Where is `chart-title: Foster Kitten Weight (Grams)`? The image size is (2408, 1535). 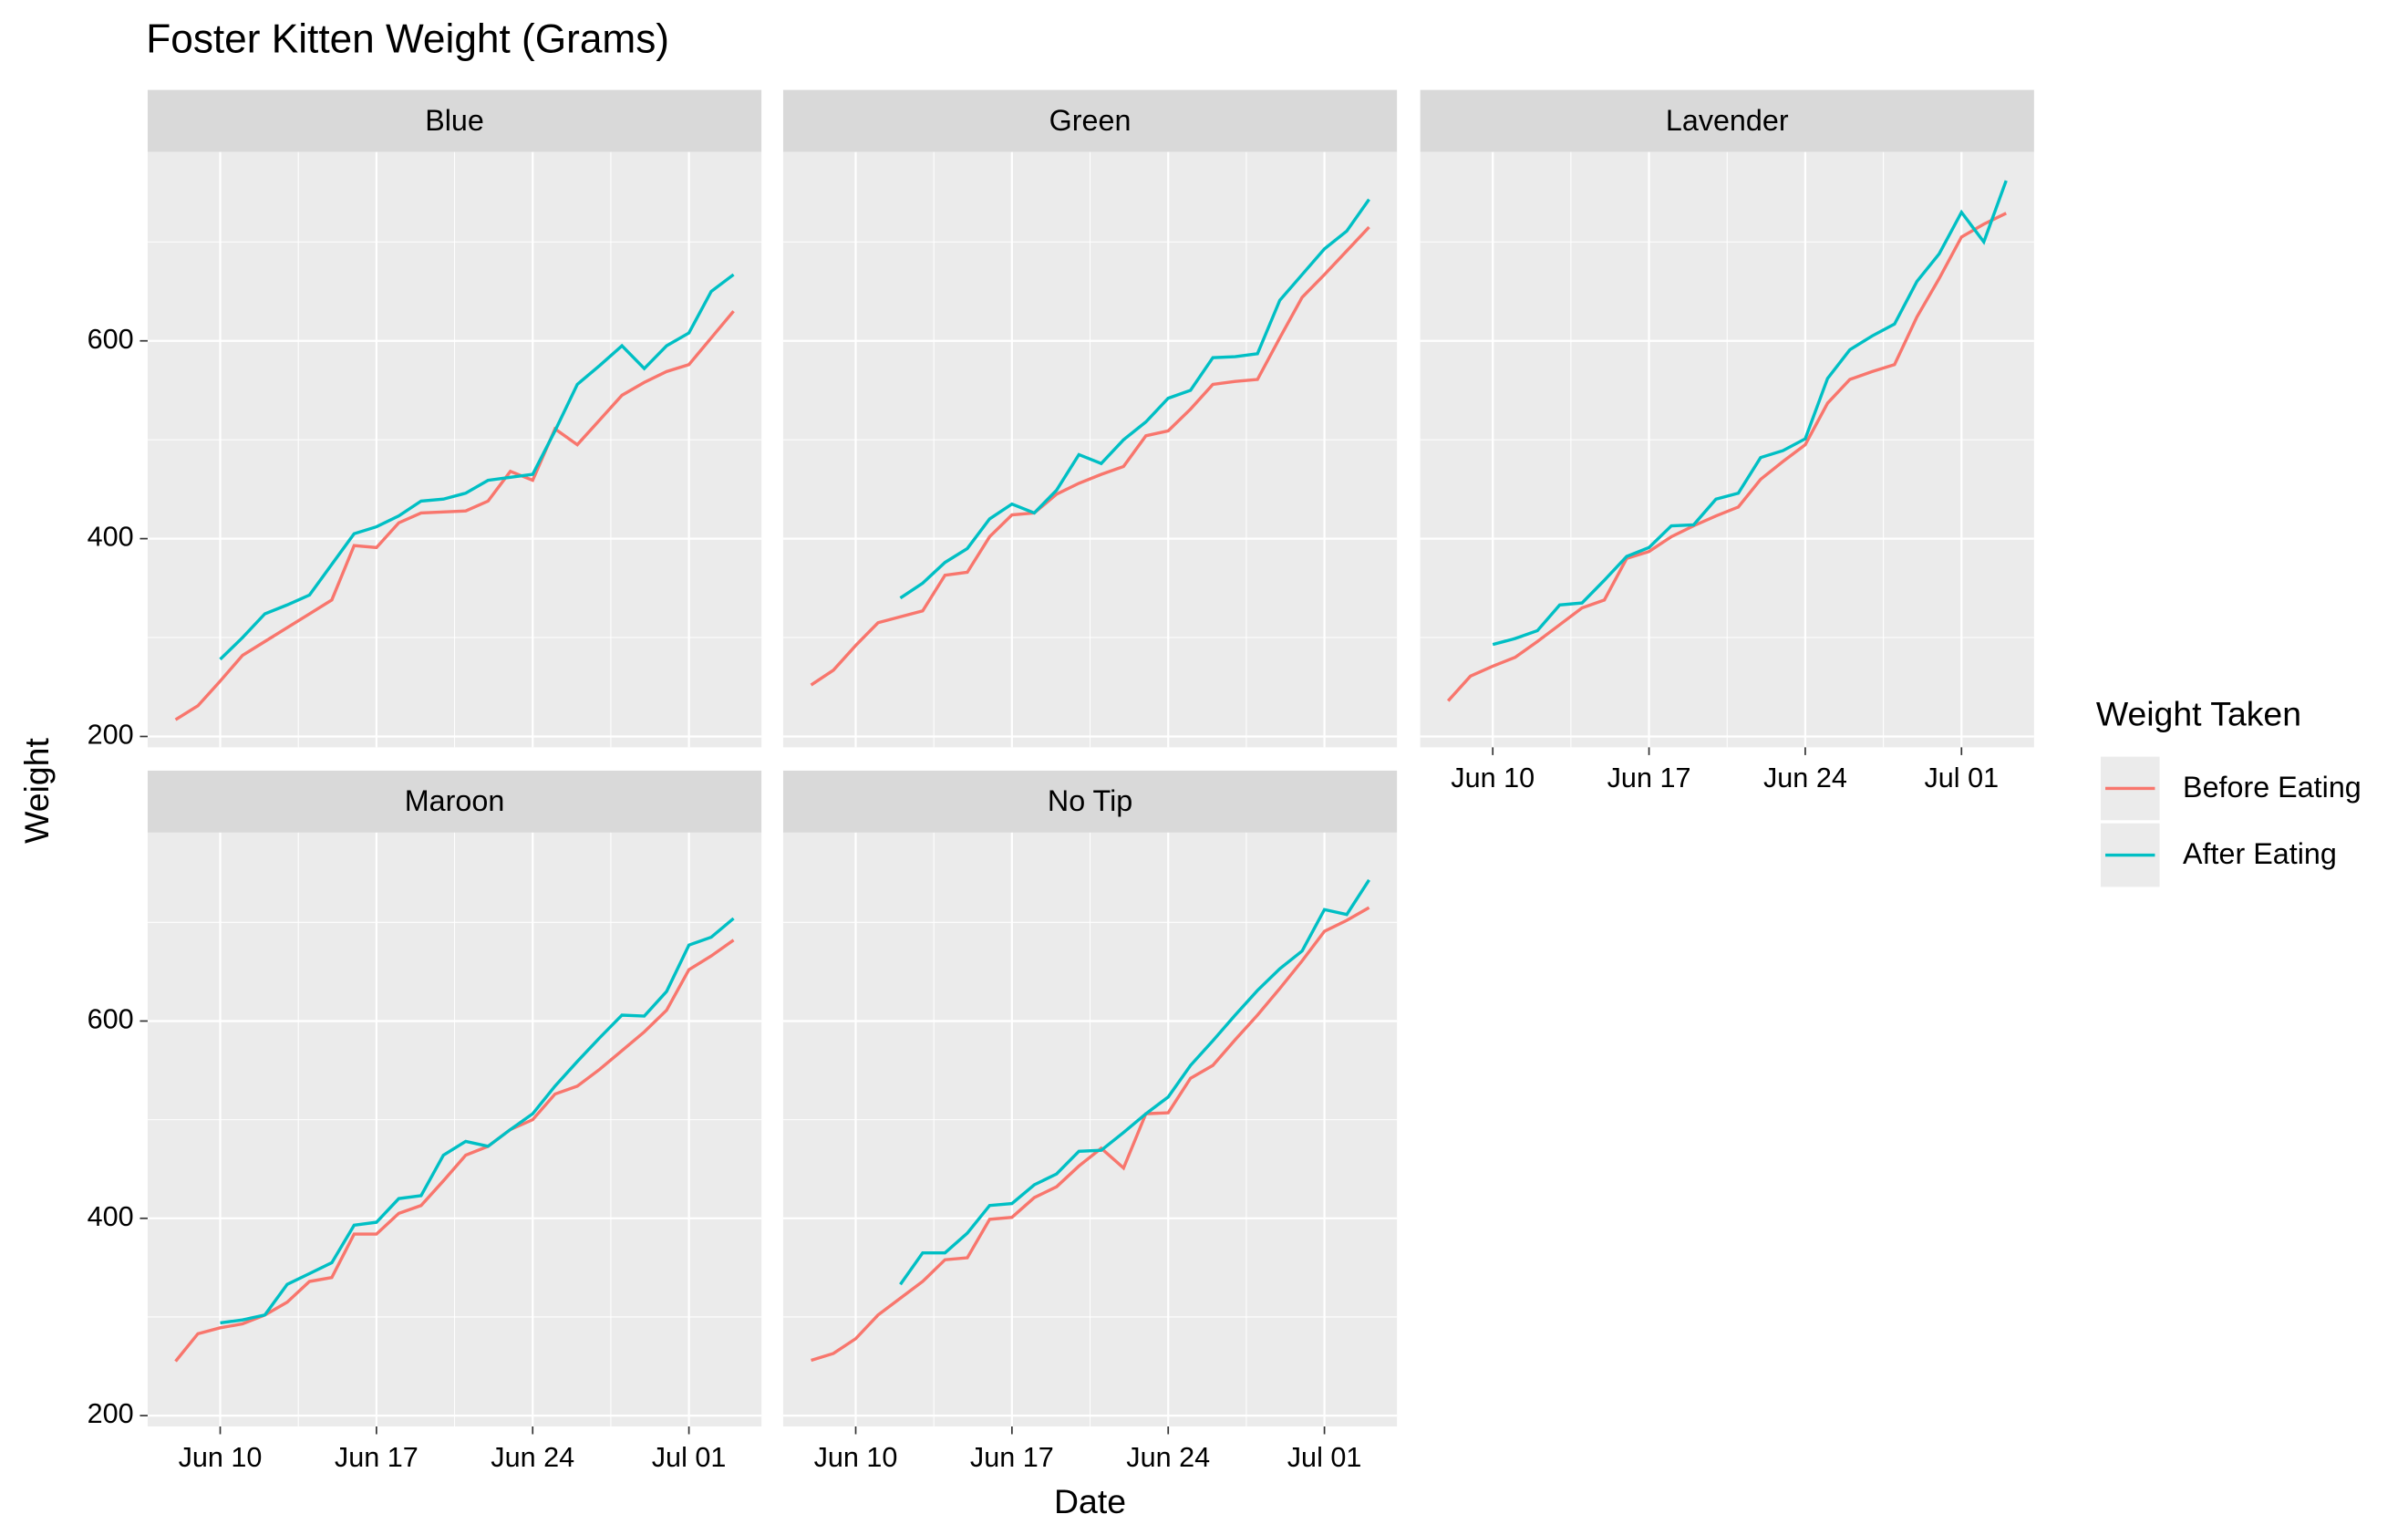
chart-title: Foster Kitten Weight (Grams) is located at coordinates (407, 39).